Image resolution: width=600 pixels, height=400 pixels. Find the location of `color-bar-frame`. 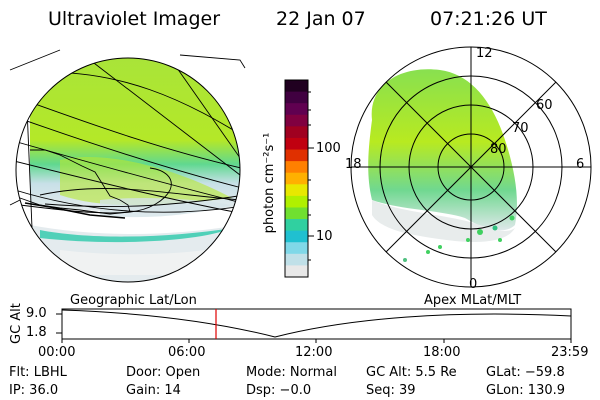

color-bar-frame is located at coordinates (299, 178).